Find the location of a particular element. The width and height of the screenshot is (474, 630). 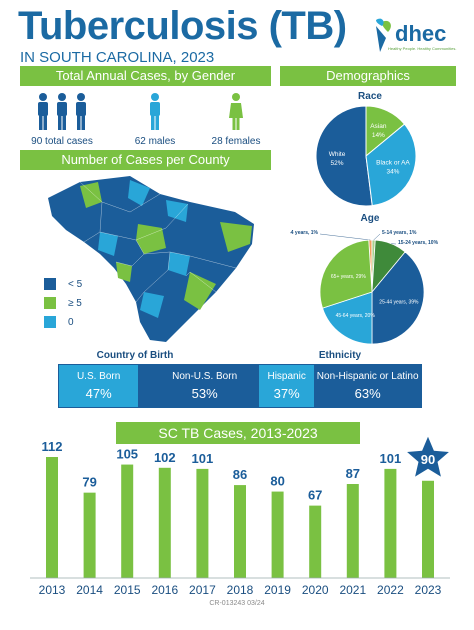

females-label: 28 females is located at coordinates (236, 141).